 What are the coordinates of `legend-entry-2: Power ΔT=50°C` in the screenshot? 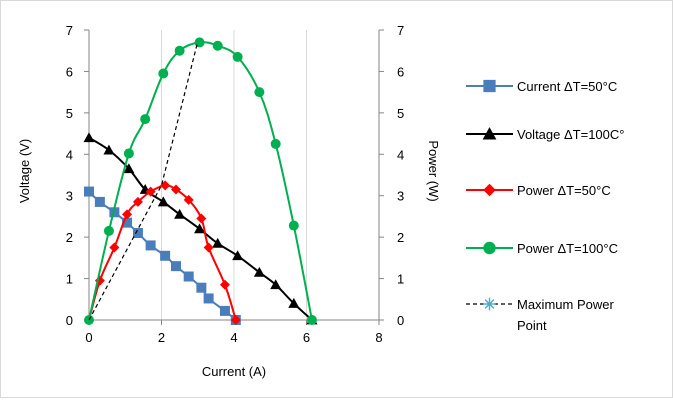 It's located at (538, 190).